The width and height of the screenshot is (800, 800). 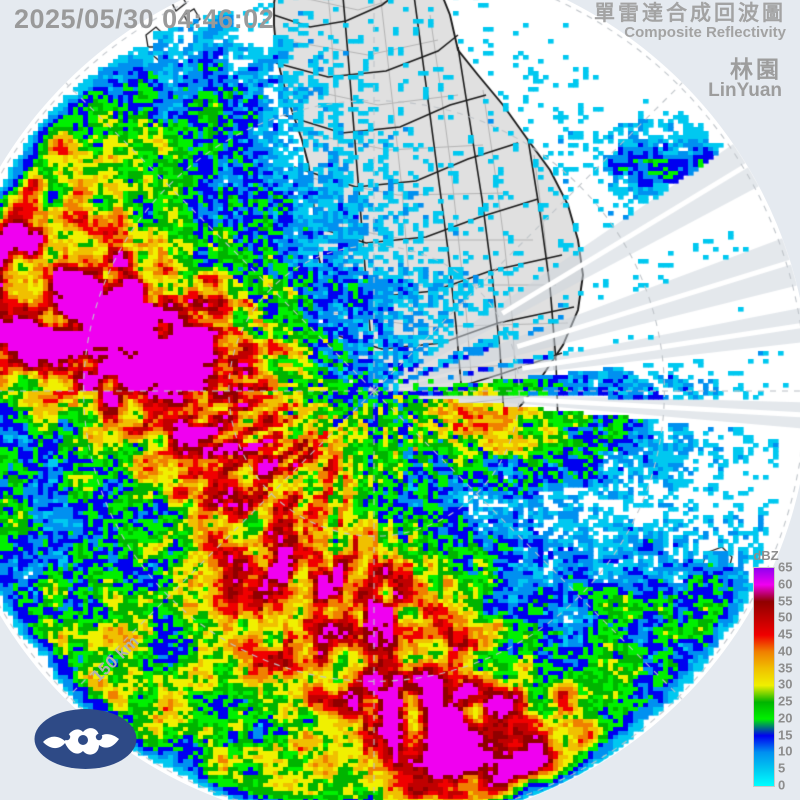 I want to click on legend-tick-35: 35, so click(x=785, y=668).